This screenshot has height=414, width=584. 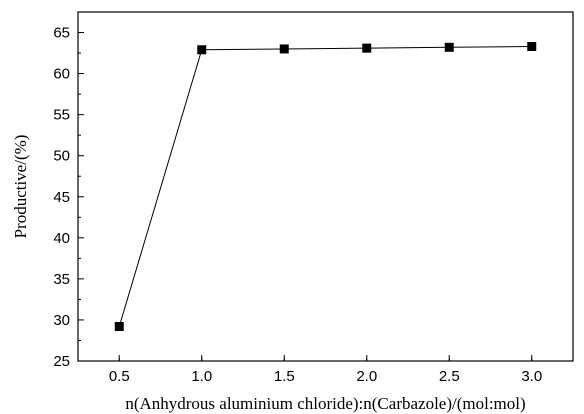 I want to click on x-tick-label: 3.0, so click(x=531, y=376).